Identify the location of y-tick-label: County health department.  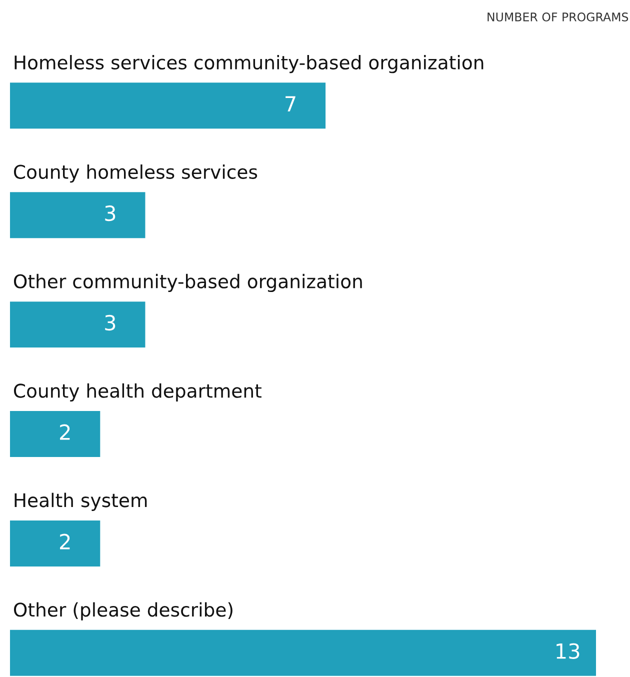
(138, 392).